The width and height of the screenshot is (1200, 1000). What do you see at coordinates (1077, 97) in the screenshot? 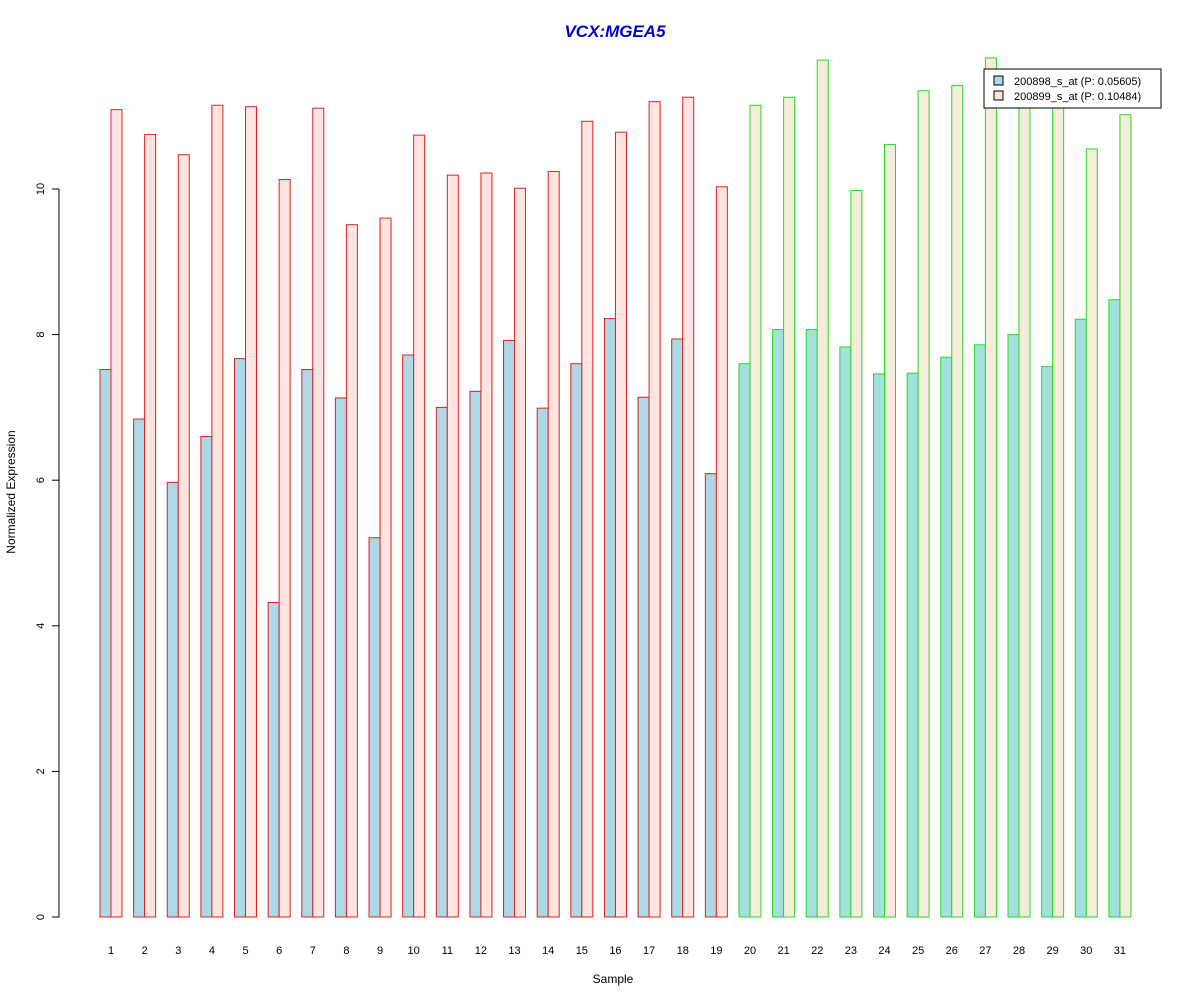
I see `legend-entry-series-2: 200899_s_at (P: 0.10484)` at bounding box center [1077, 97].